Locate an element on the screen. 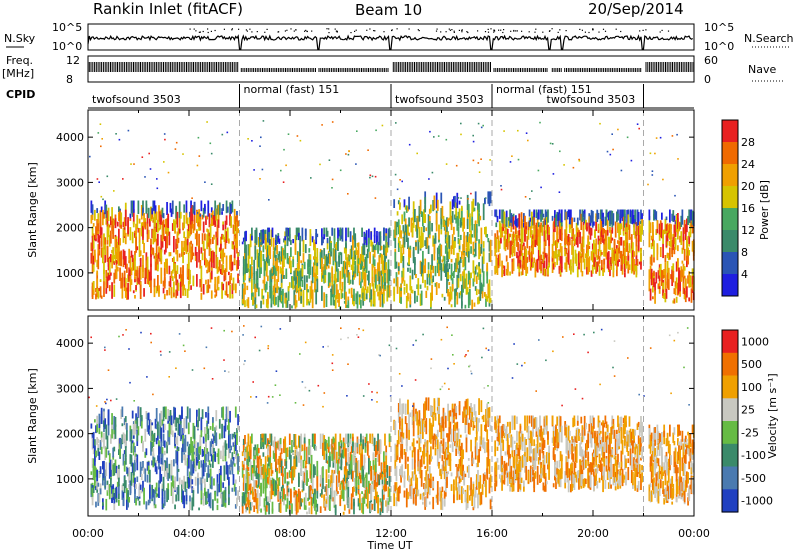 The image size is (800, 554). date-title: 20/Sep/2014 is located at coordinates (636, 9).